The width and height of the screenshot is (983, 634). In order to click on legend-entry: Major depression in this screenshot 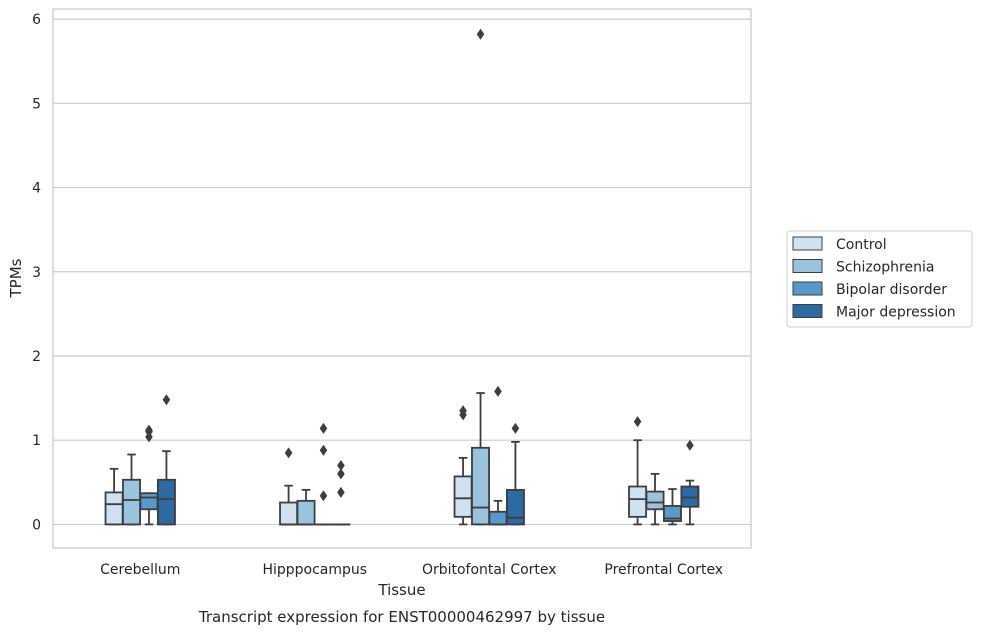, I will do `click(896, 313)`.